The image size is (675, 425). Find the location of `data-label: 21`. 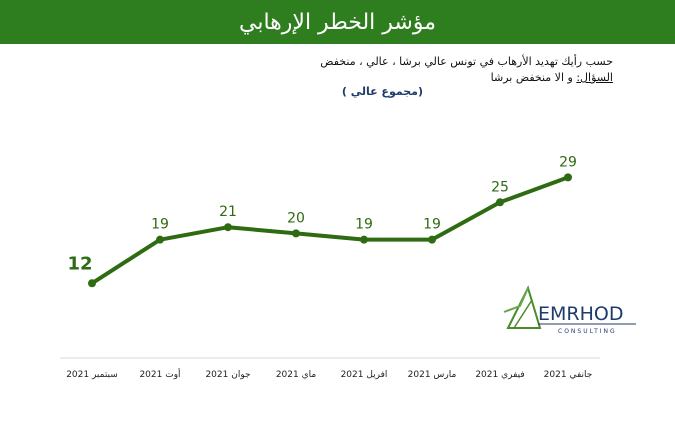

data-label: 21 is located at coordinates (228, 212).